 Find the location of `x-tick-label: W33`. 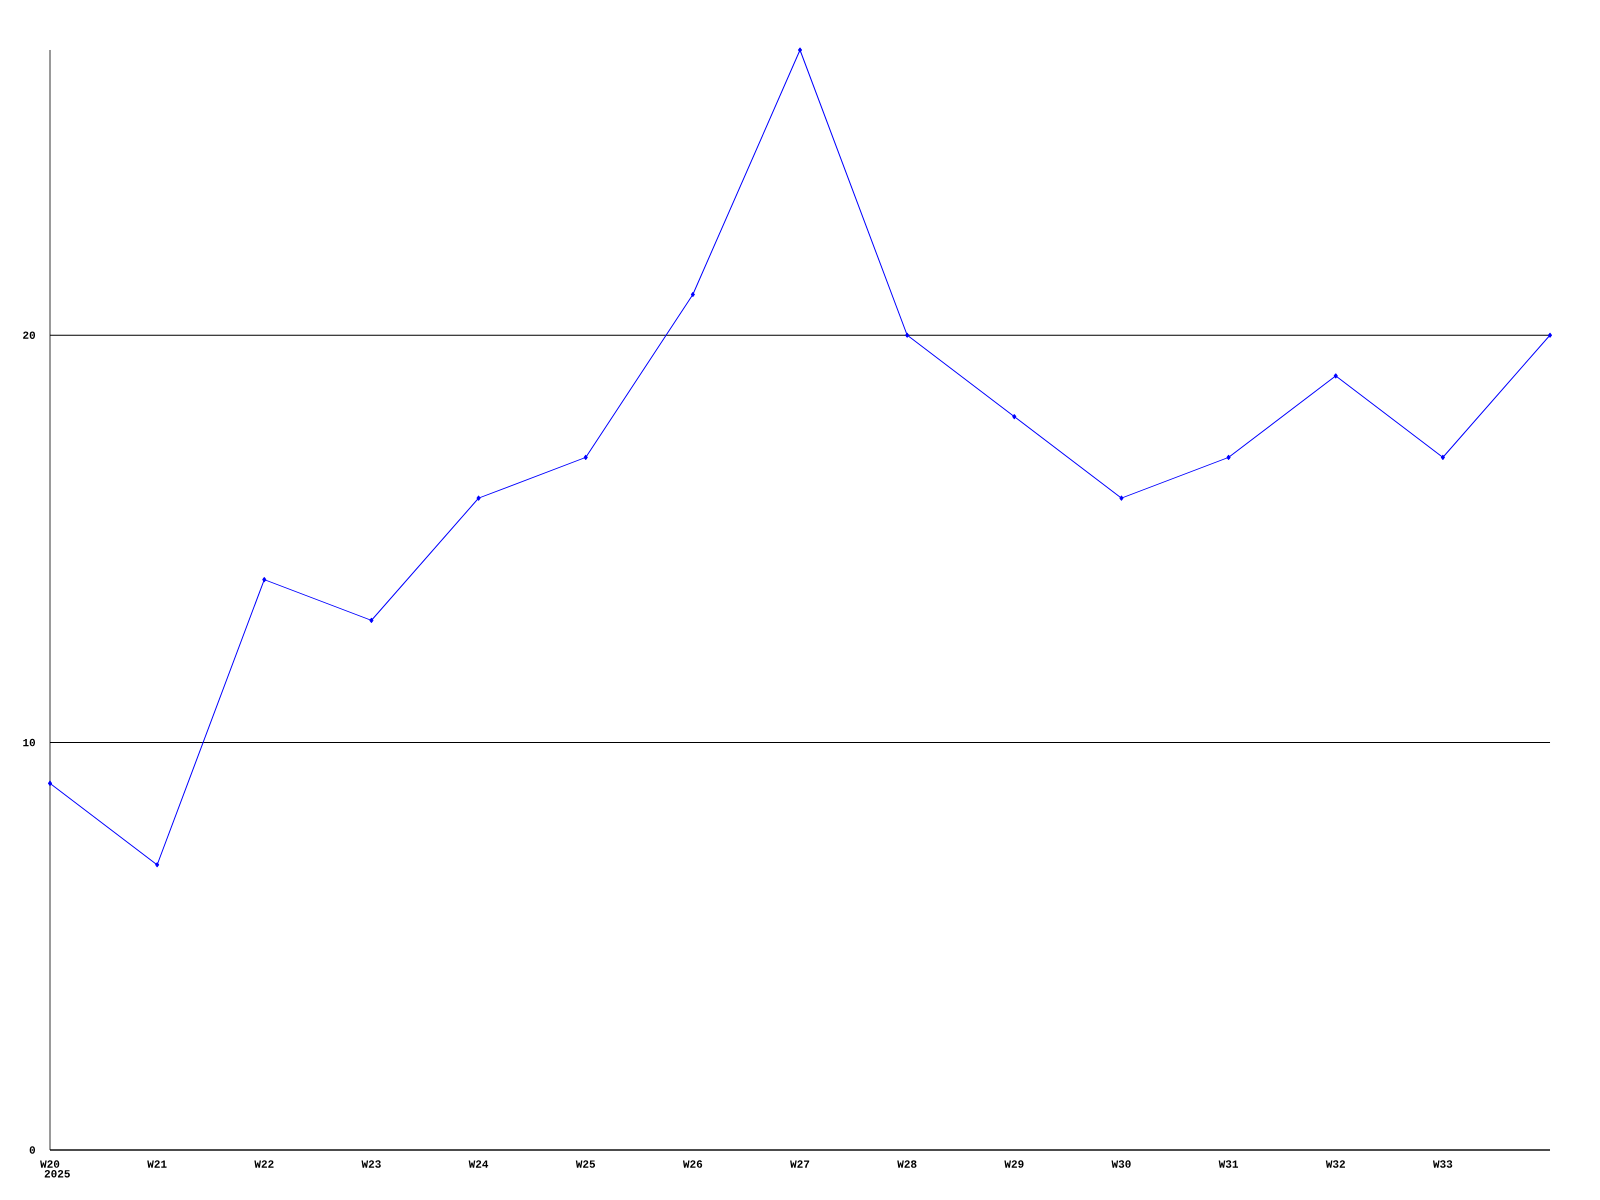

x-tick-label: W33 is located at coordinates (1442, 1164).